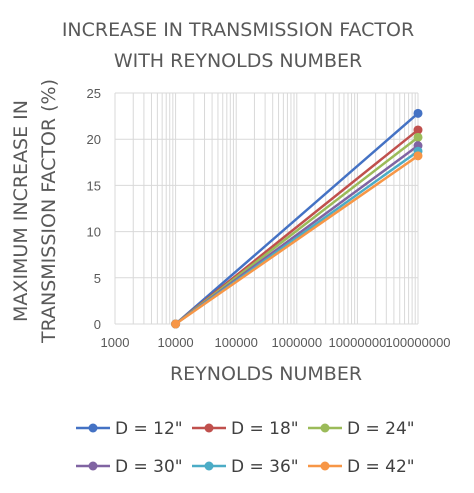 This screenshot has width=474, height=493. I want to click on x-axis-ticks: 1000 10000 100000 1000000 10000000 100000000, so click(276, 342).